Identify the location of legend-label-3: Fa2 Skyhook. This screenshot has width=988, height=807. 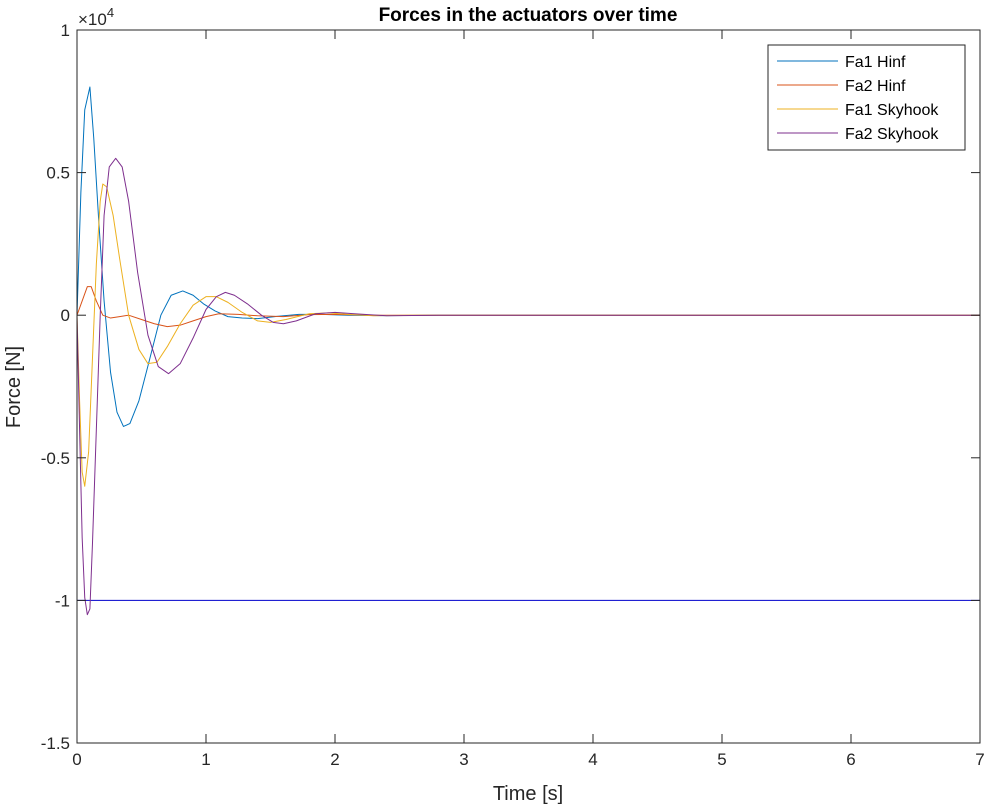
(892, 134).